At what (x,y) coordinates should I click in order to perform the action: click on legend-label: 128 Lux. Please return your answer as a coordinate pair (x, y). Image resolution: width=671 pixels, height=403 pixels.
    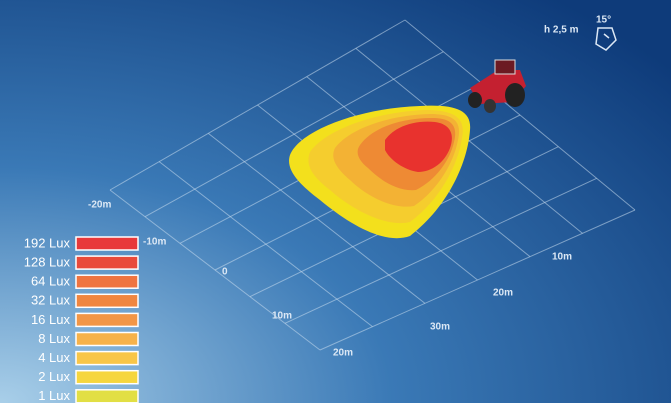
    Looking at the image, I should click on (47, 262).